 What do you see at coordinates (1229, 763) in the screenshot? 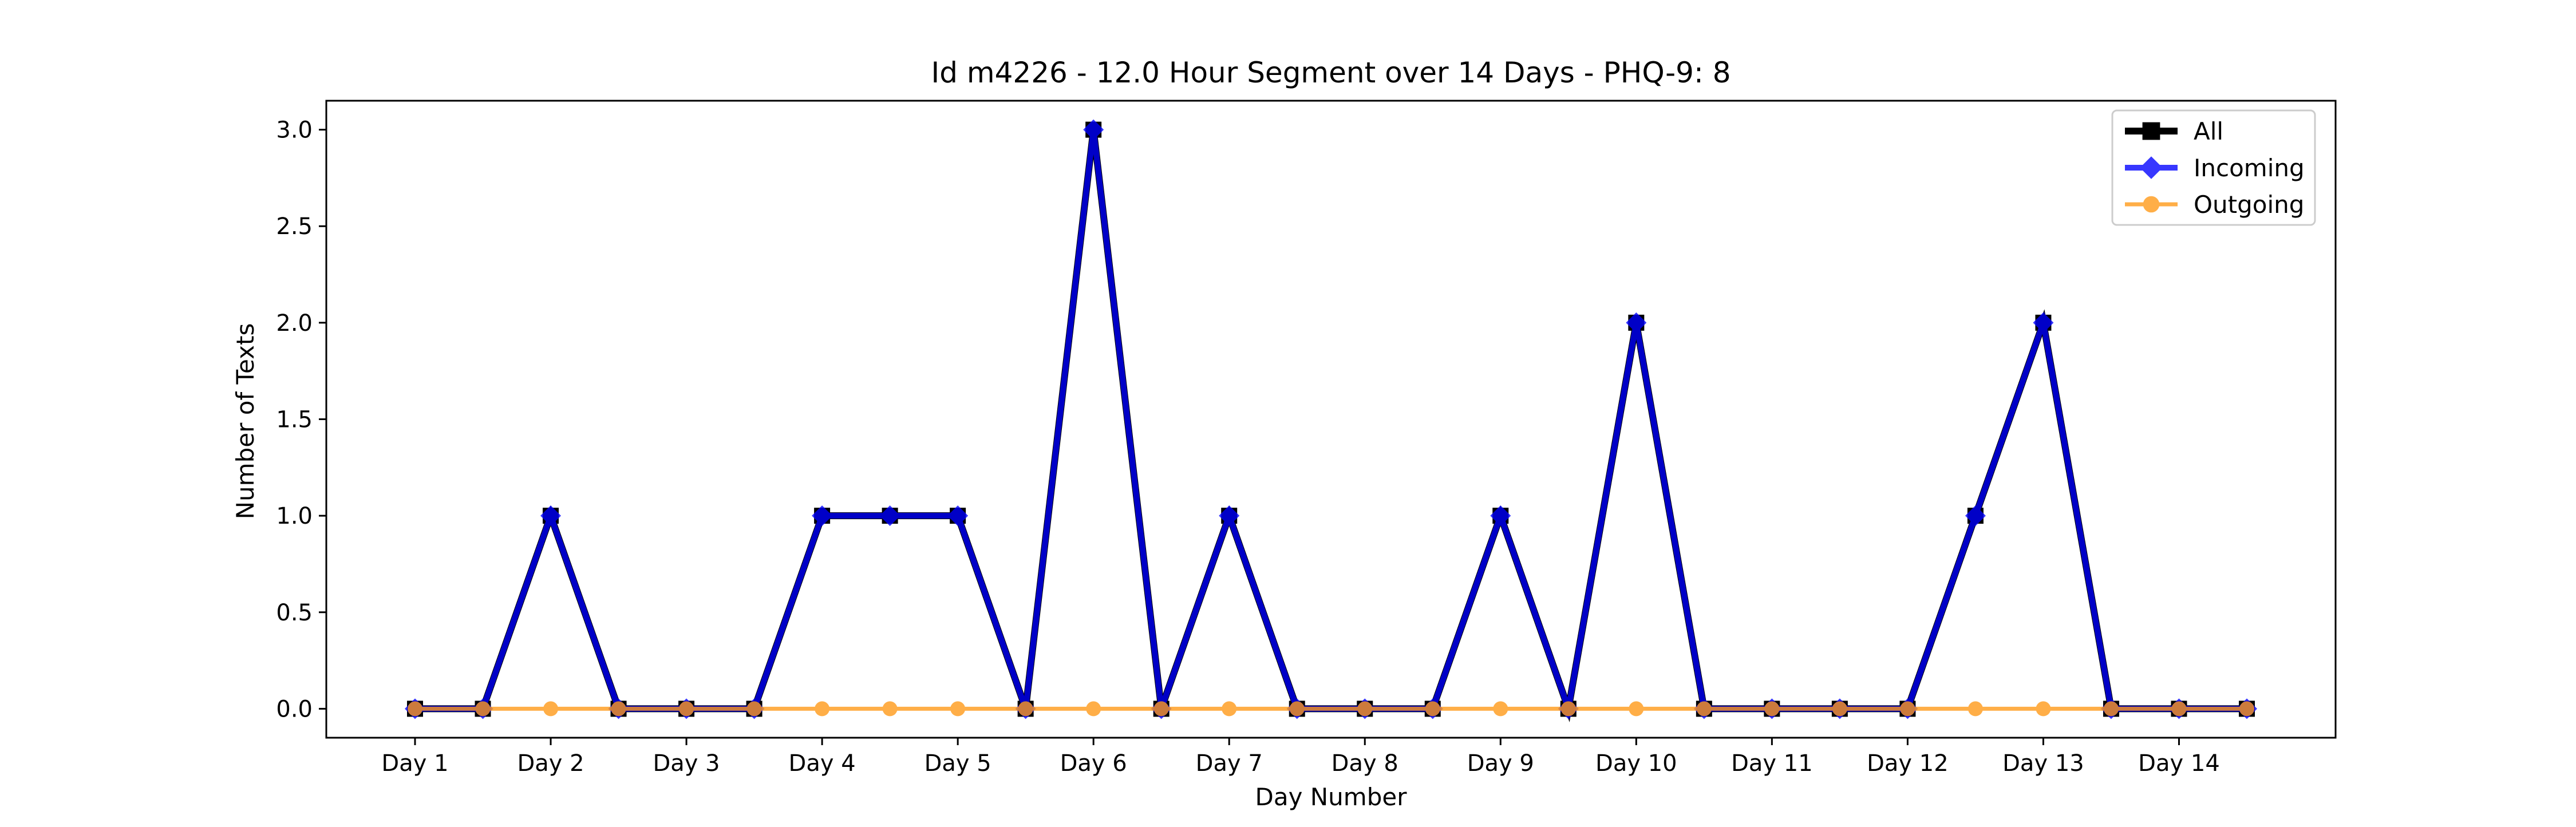
I see `x-tick-label: Day 7` at bounding box center [1229, 763].